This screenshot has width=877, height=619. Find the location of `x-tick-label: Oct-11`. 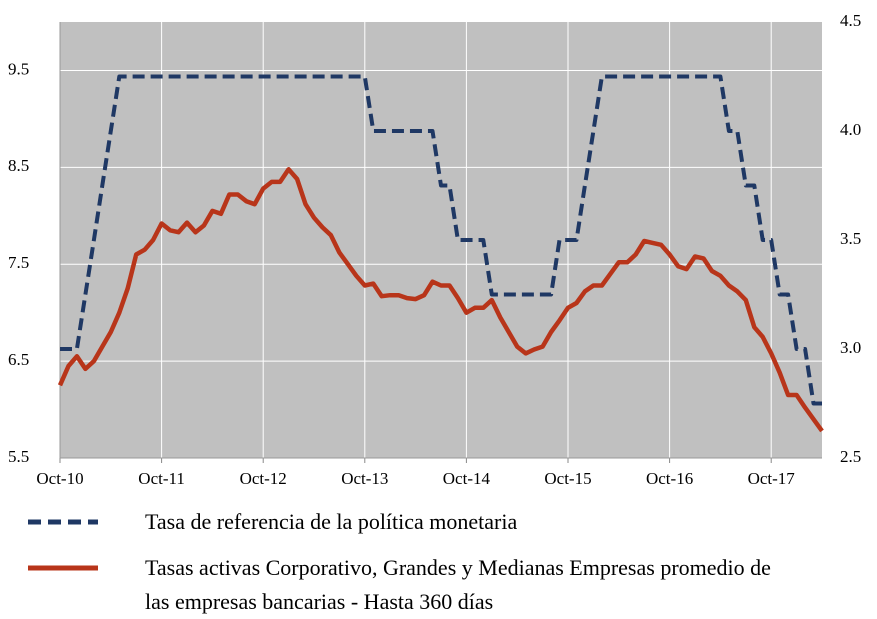

x-tick-label: Oct-11 is located at coordinates (161, 478).